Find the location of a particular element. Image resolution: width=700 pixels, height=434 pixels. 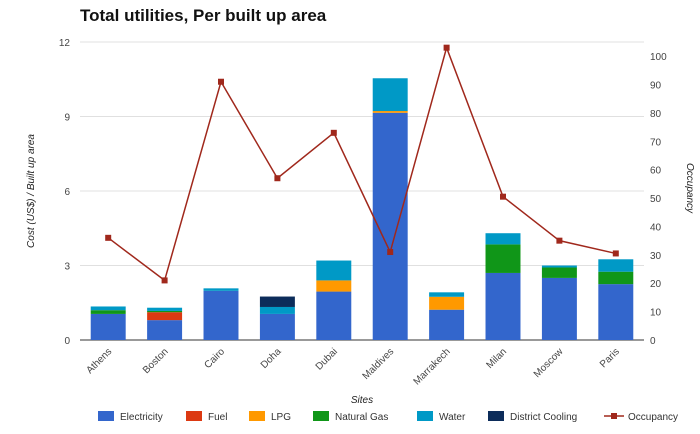

x-tick-label: Maldives is located at coordinates (379, 364).